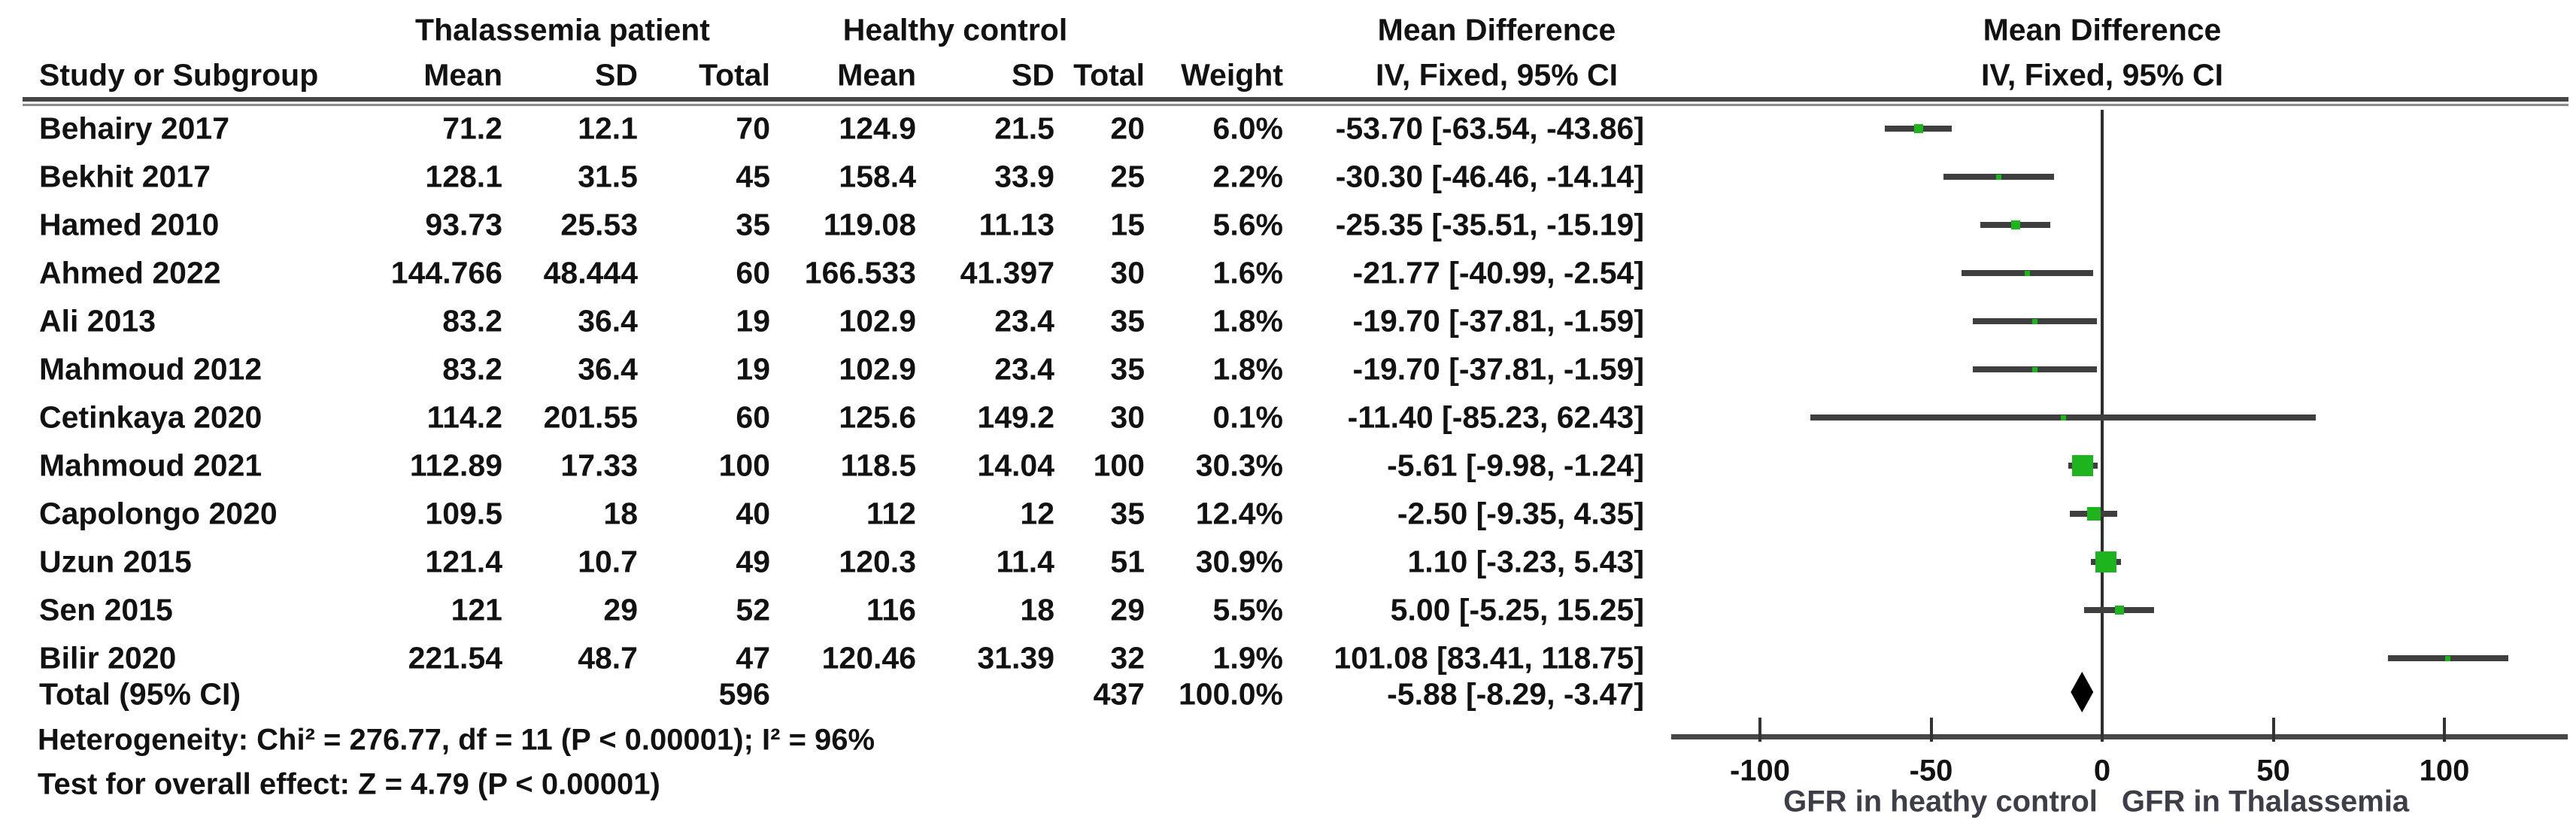  What do you see at coordinates (1498, 272) in the screenshot?
I see `md-ci-cell: -21.77 [-40.99, -2.54]` at bounding box center [1498, 272].